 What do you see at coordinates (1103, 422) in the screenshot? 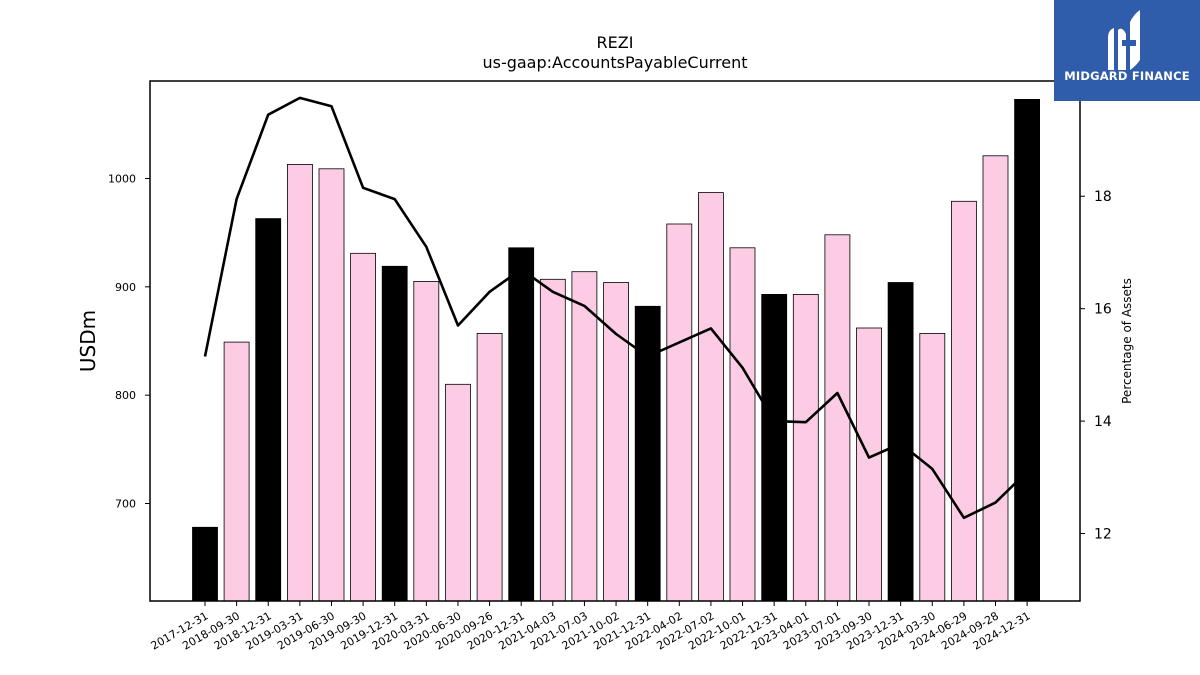
I see `y2-tick-label: 14` at bounding box center [1103, 422].